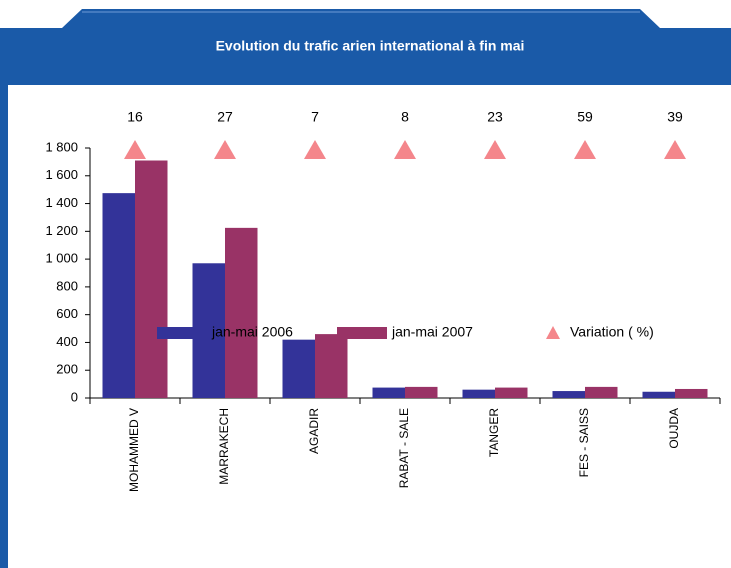  What do you see at coordinates (61, 230) in the screenshot?
I see `y-tick-label: 1 200` at bounding box center [61, 230].